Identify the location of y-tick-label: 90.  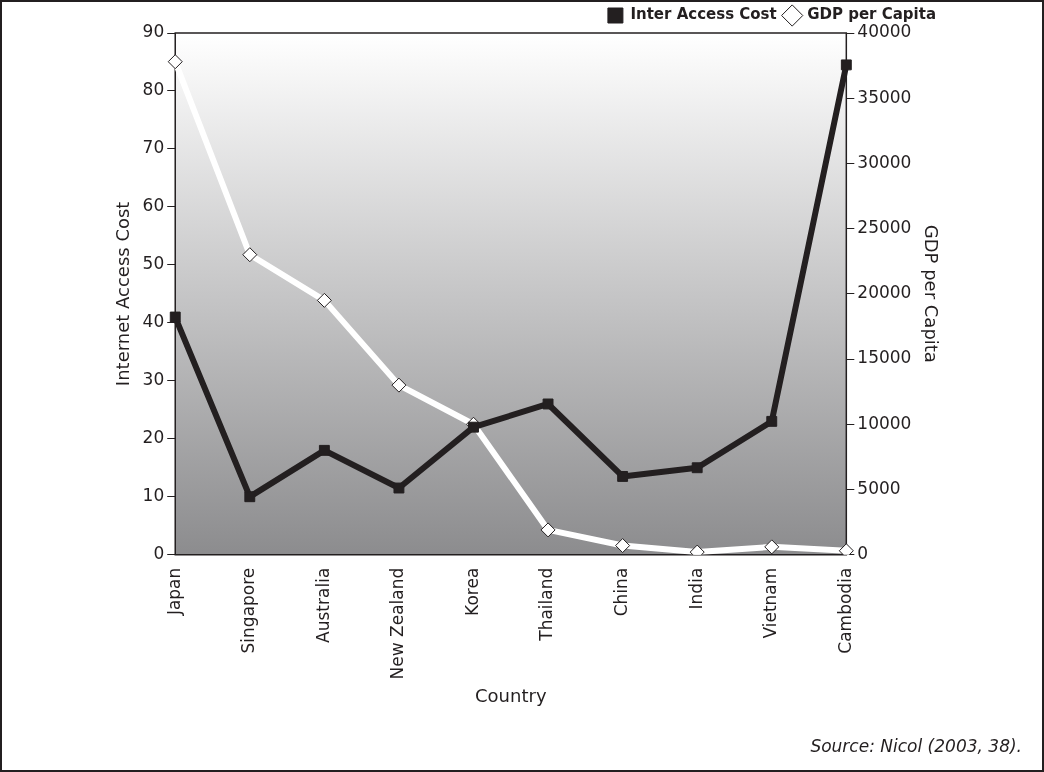
(153, 31).